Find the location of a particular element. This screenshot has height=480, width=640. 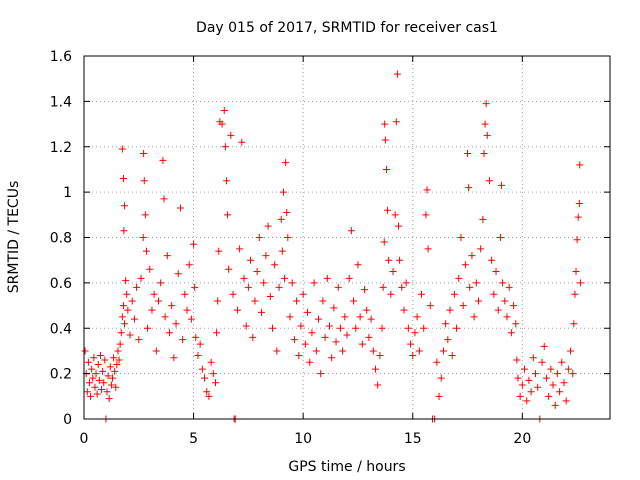

y-axis-title: SRMTID / TECUs is located at coordinates (14, 237).